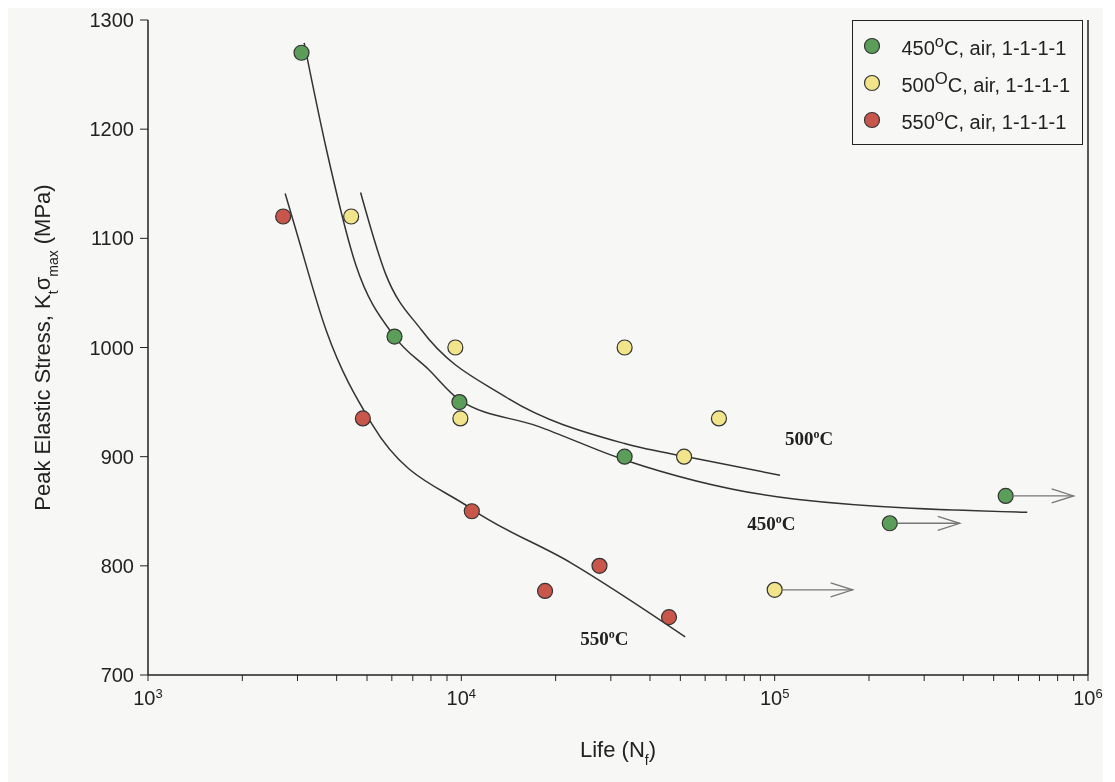 The image size is (1115, 782). I want to click on x-axis-title: Life (N$_{f}$), so click(618, 752).